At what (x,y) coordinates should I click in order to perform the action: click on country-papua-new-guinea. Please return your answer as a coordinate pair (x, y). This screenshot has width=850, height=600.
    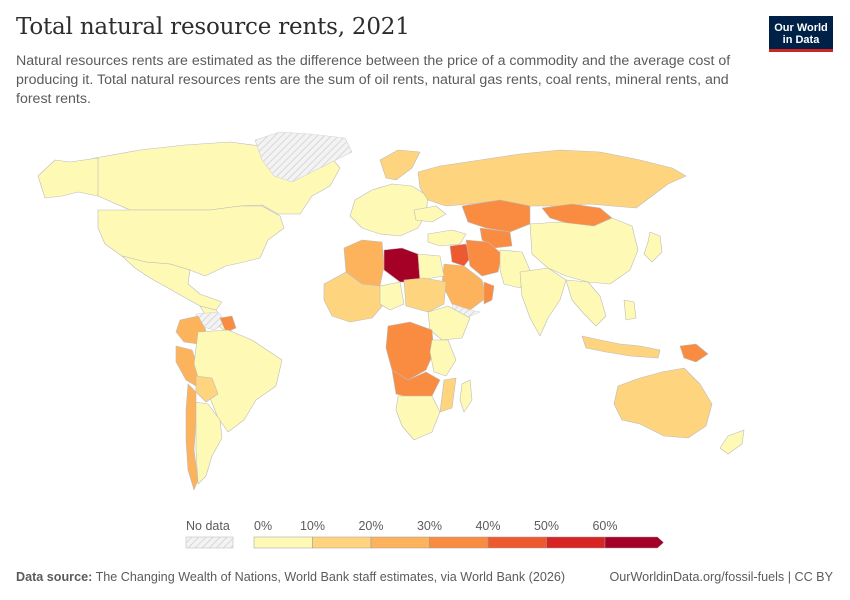
    Looking at the image, I should click on (694, 353).